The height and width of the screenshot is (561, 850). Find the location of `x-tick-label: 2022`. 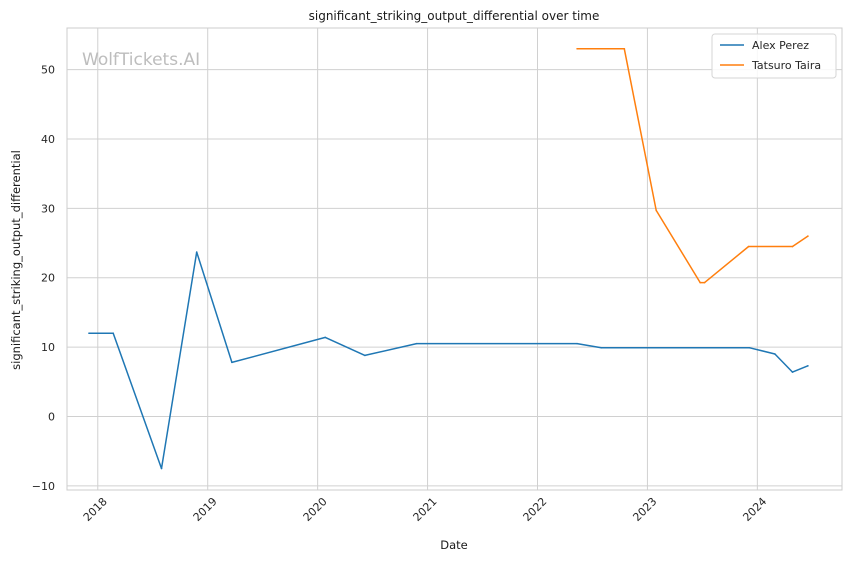

x-tick-label: 2022 is located at coordinates (535, 509).